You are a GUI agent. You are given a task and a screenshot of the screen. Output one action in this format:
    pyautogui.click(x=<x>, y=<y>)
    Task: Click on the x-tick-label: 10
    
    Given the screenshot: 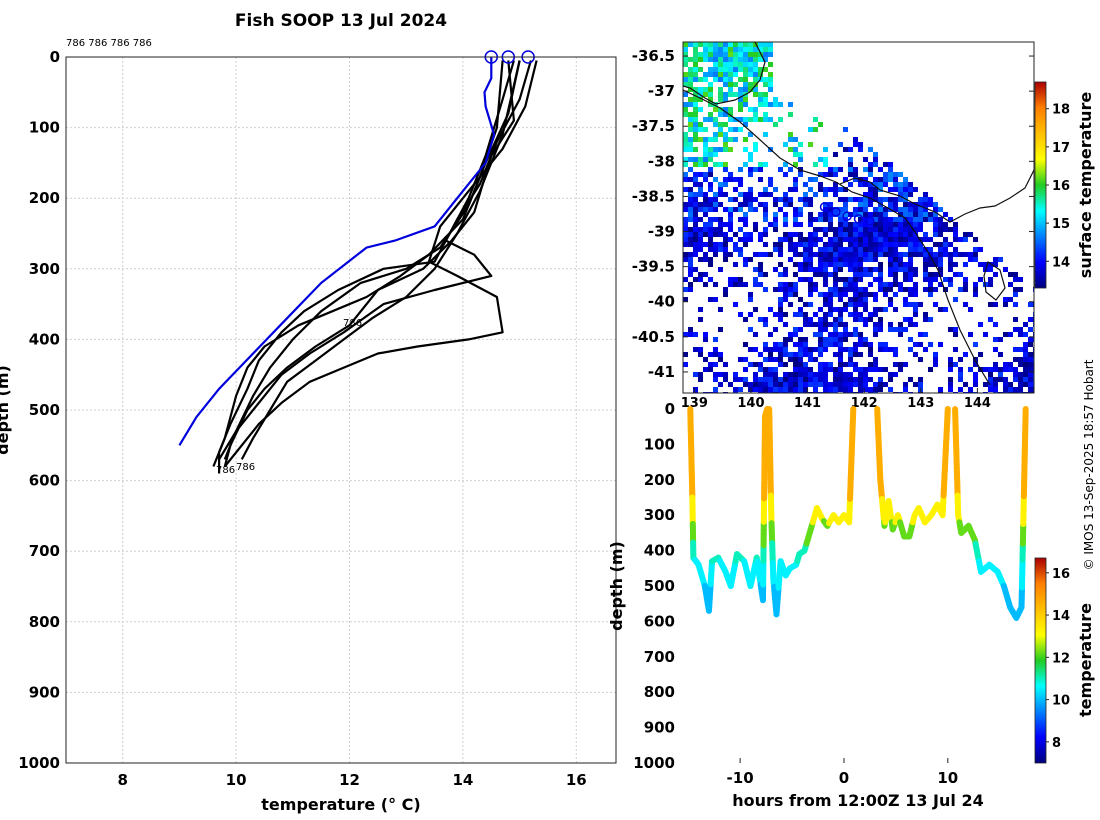 What is the action you would take?
    pyautogui.click(x=236, y=780)
    